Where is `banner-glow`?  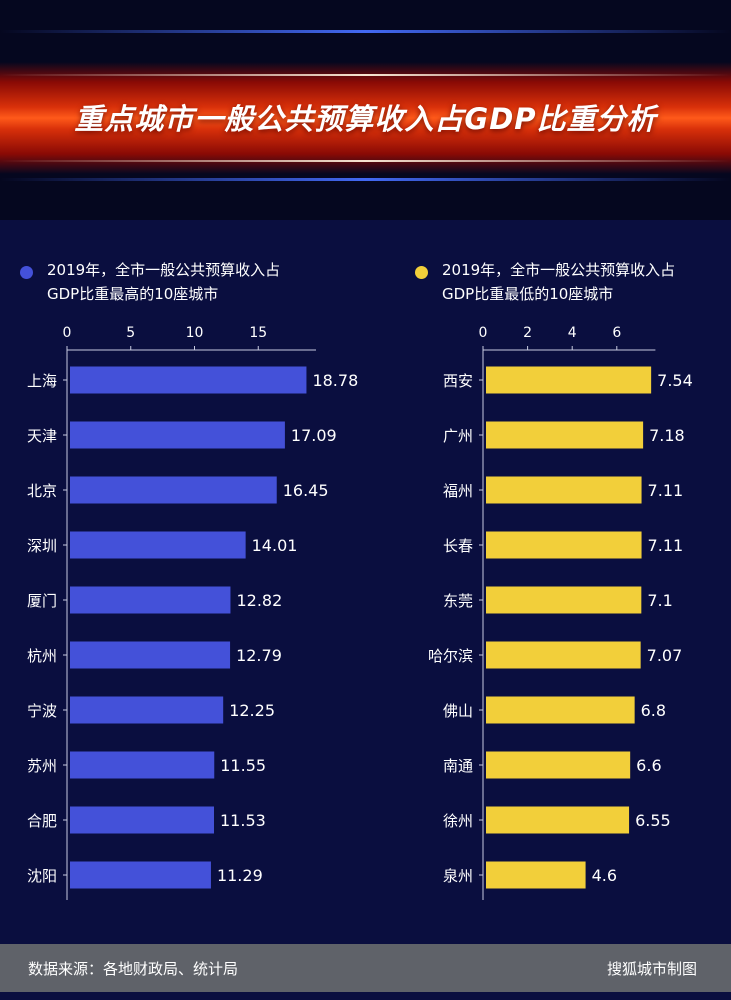
banner-glow is located at coordinates (365, 118).